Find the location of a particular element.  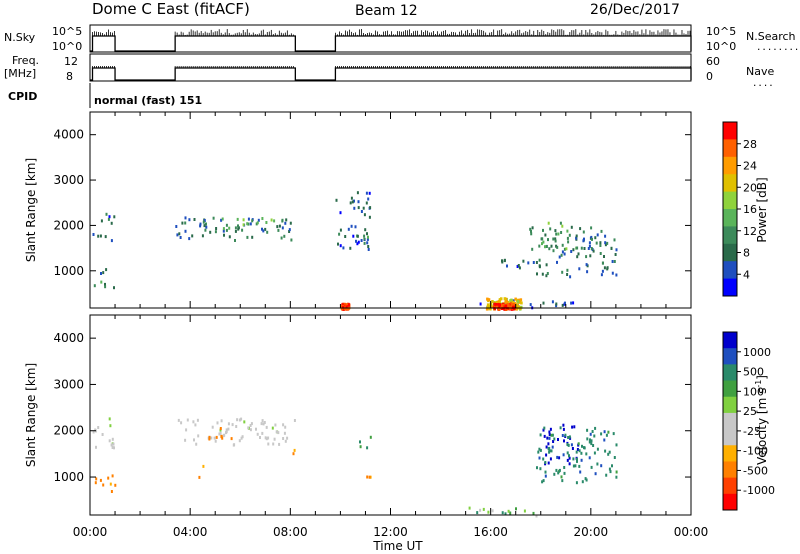

power-colorbar-tick-label: 16 is located at coordinates (750, 209).